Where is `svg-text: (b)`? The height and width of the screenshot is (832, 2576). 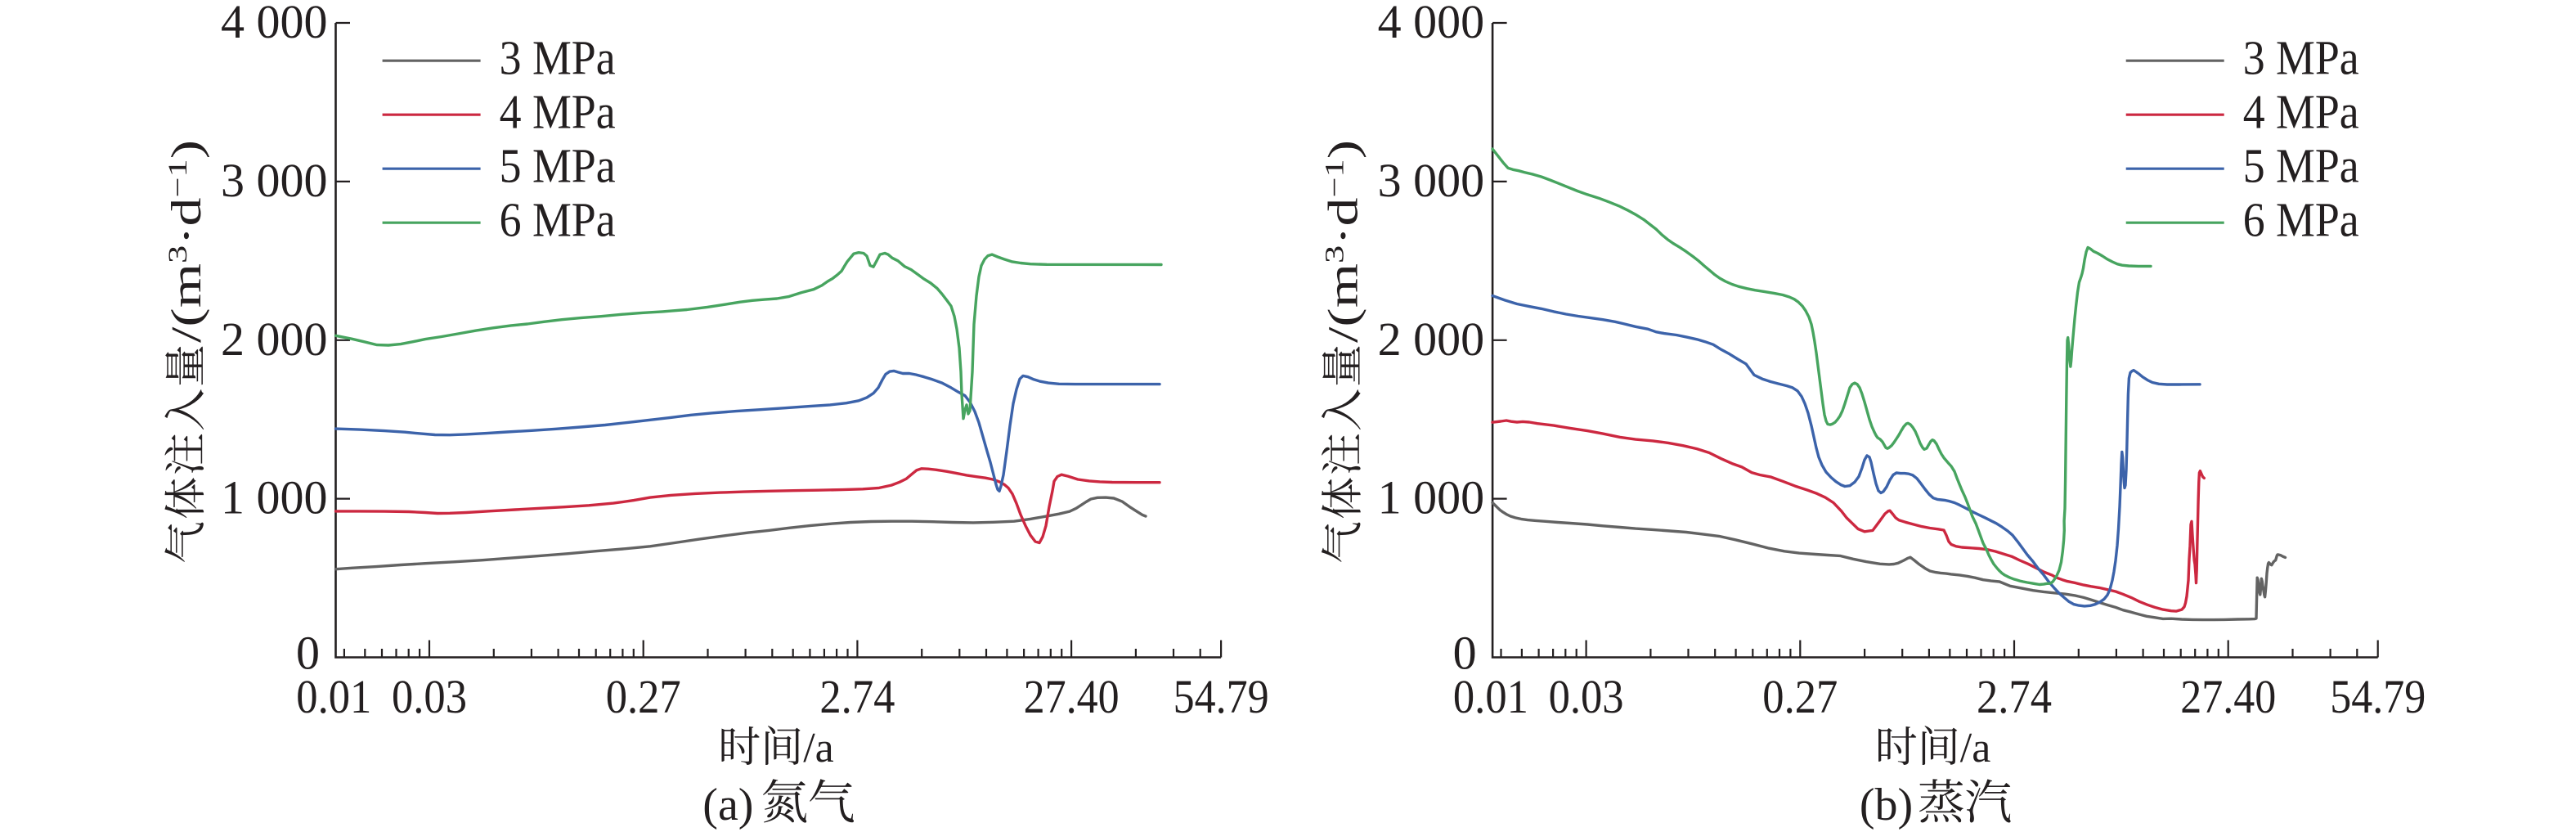
svg-text: (b) is located at coordinates (1886, 805).